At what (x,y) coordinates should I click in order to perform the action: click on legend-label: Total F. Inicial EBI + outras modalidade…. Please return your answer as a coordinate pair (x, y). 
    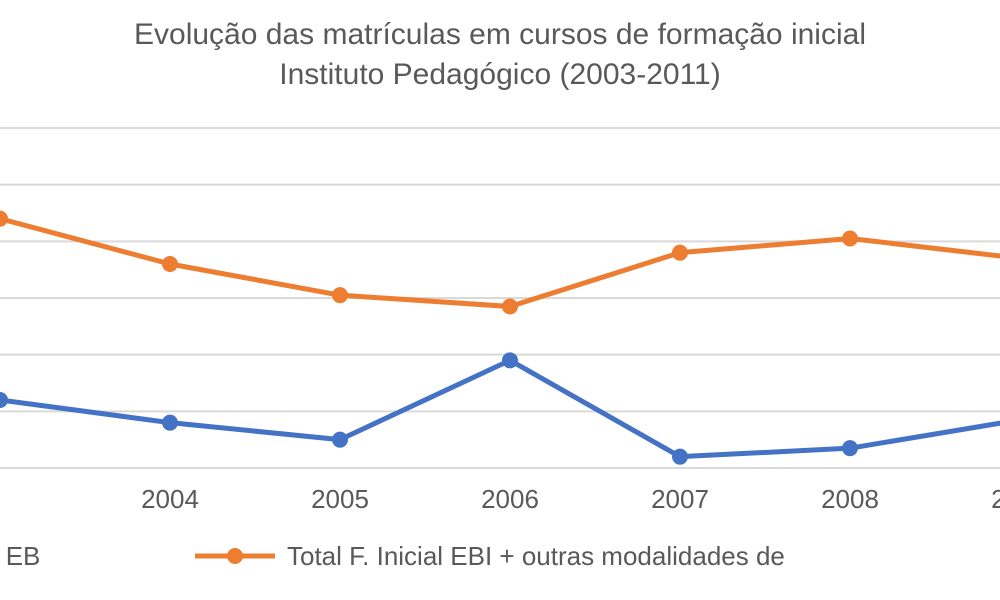
    Looking at the image, I should click on (536, 556).